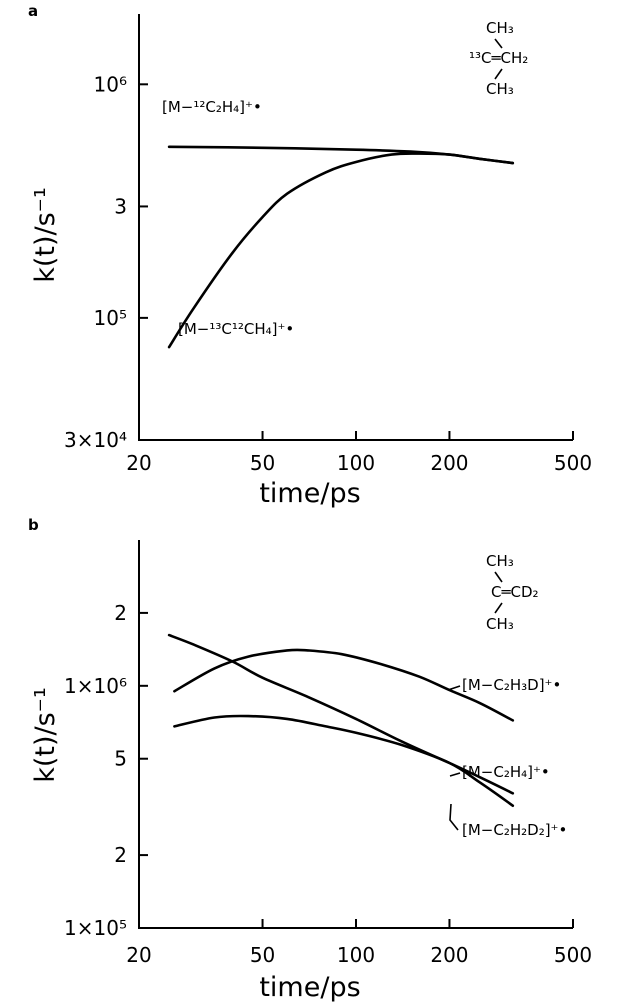  Describe the element at coordinates (506, 772) in the screenshot. I see `panel-b-series-label-1: [M−C₂H₄]⁺•` at that location.